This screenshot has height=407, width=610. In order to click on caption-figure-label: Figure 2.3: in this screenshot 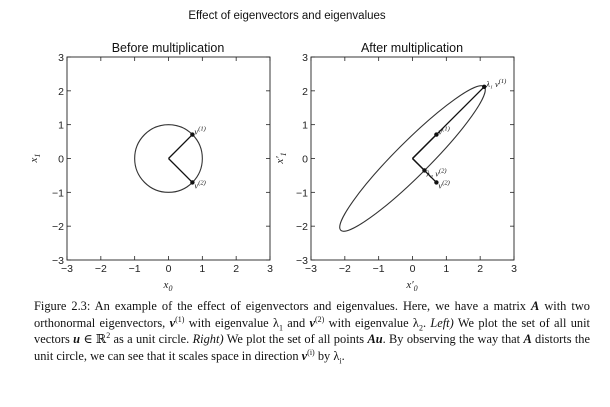, I will do `click(62, 306)`.